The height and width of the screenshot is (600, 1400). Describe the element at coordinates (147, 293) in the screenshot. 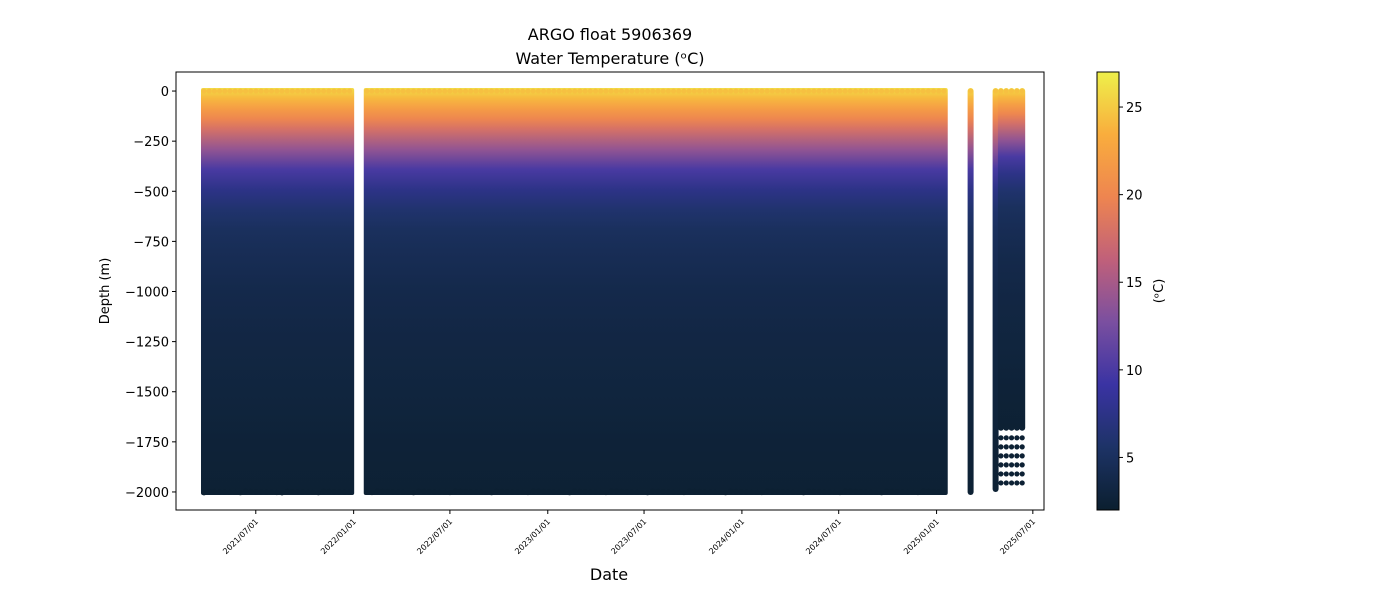

I see `y-tick-label: −1000` at that location.